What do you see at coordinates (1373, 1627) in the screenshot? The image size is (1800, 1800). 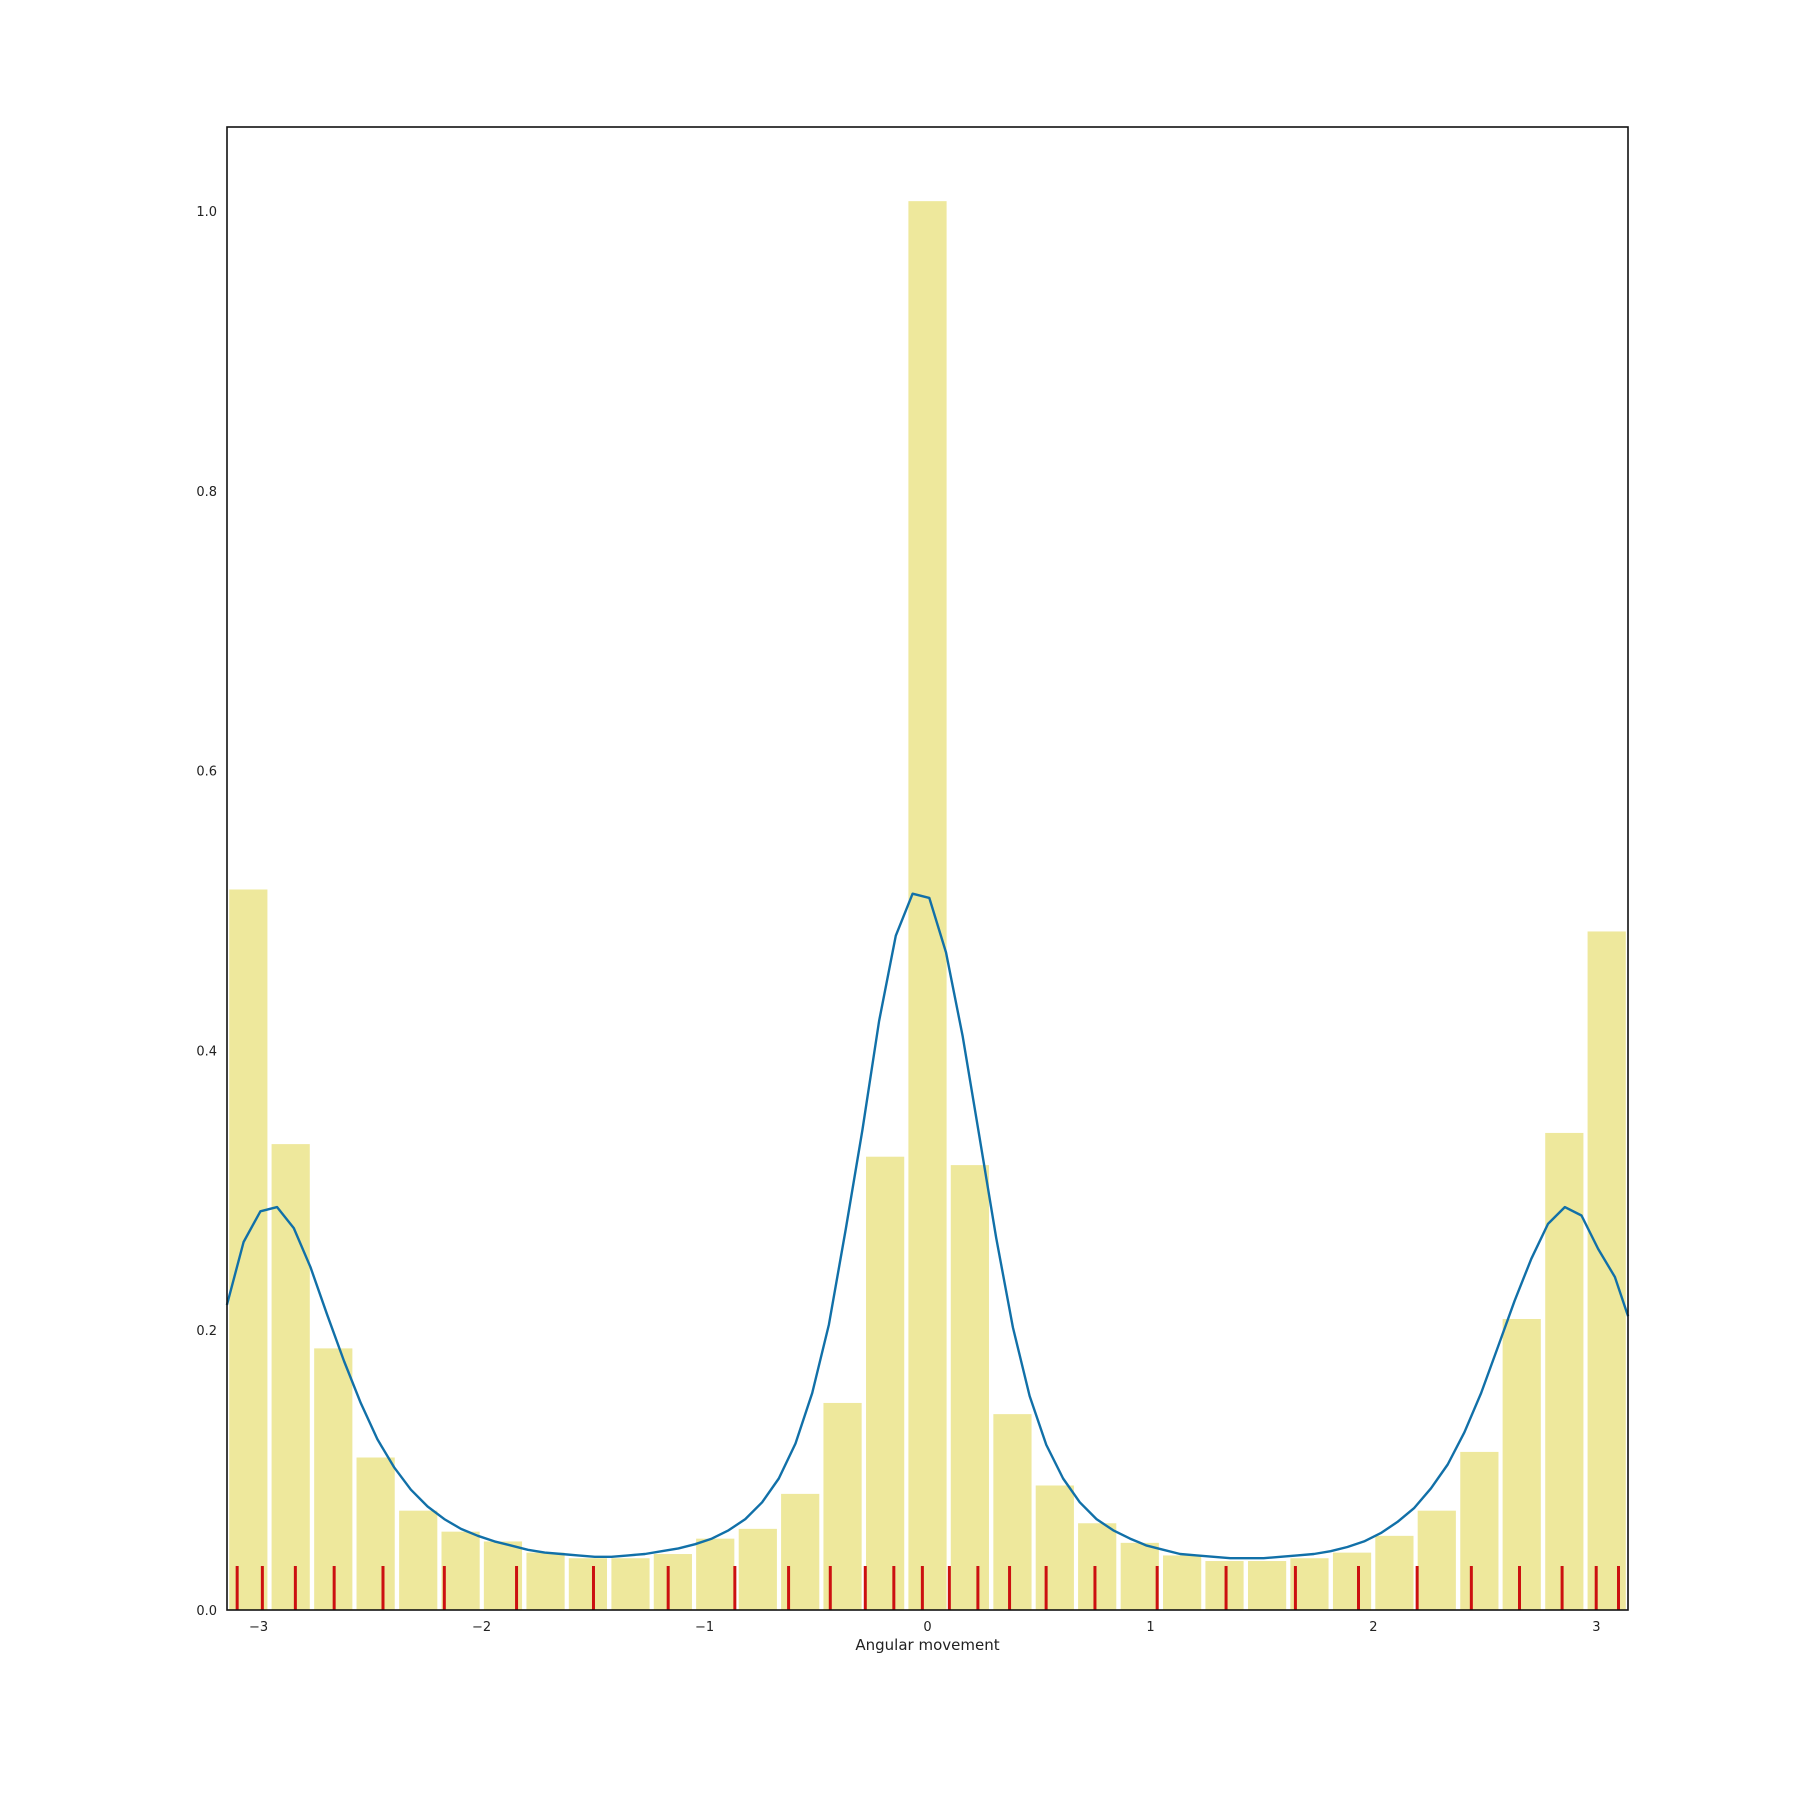 I see `x-tick-label: 2` at bounding box center [1373, 1627].